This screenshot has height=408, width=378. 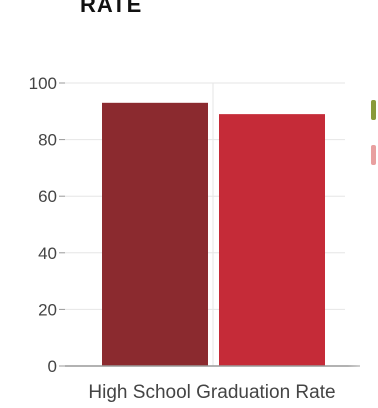 What do you see at coordinates (43, 83) in the screenshot?
I see `y-tick-label-100: 100` at bounding box center [43, 83].